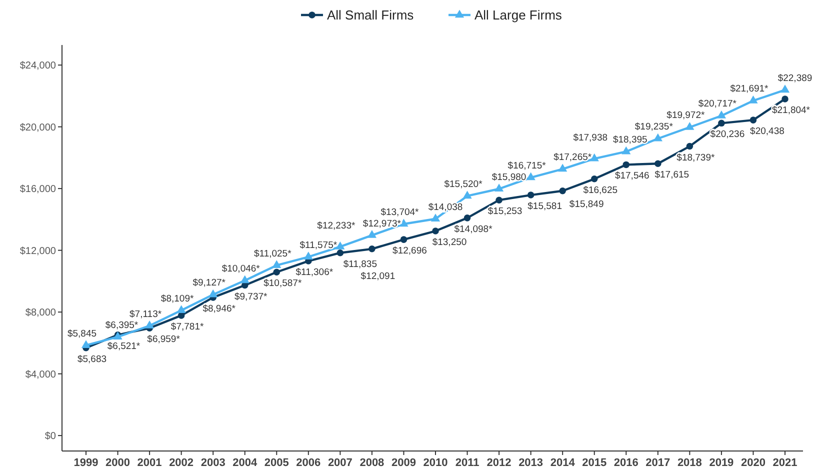  I want to click on x-tick-label: 2015, so click(594, 463).